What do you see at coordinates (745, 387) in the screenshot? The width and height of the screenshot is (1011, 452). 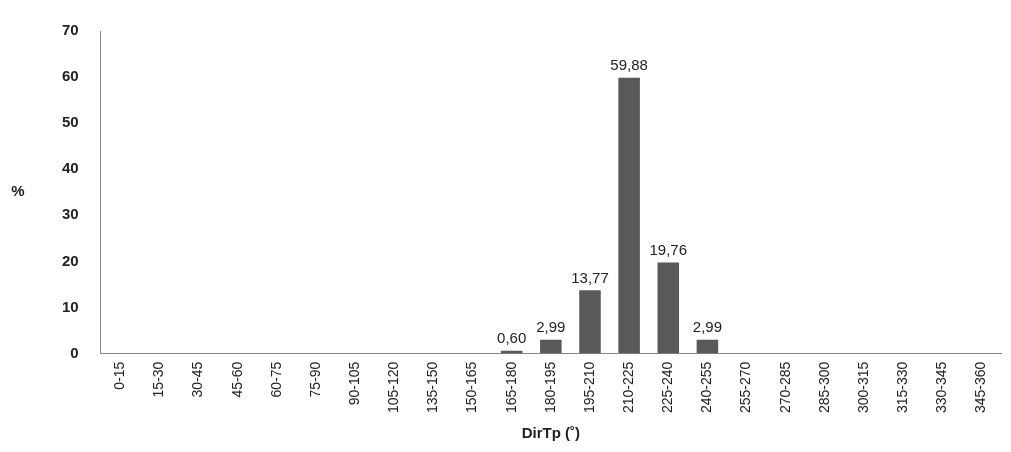 I see `x-tick-label: 255-270` at bounding box center [745, 387].